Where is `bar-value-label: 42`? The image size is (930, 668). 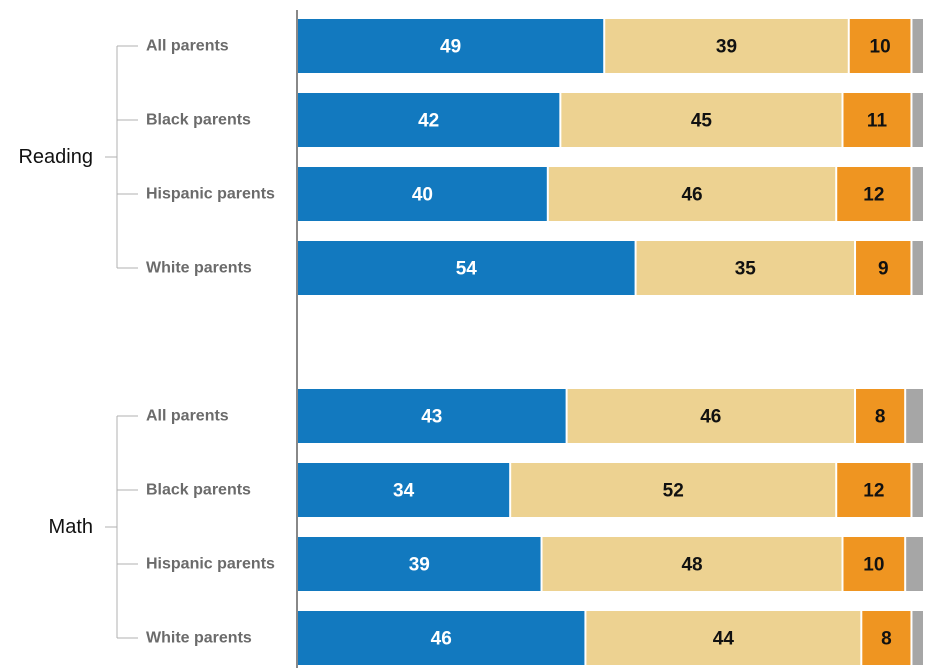 bar-value-label: 42 is located at coordinates (428, 121).